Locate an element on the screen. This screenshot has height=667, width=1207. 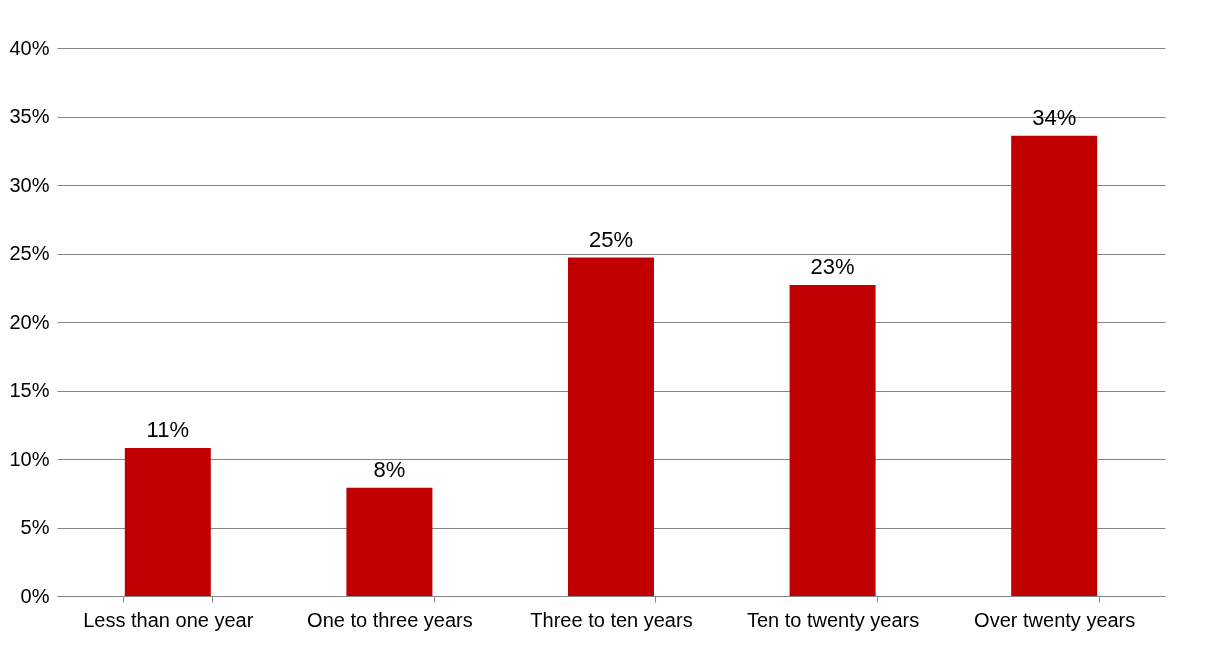
x-tick-label: Three to ten years is located at coordinates (611, 619).